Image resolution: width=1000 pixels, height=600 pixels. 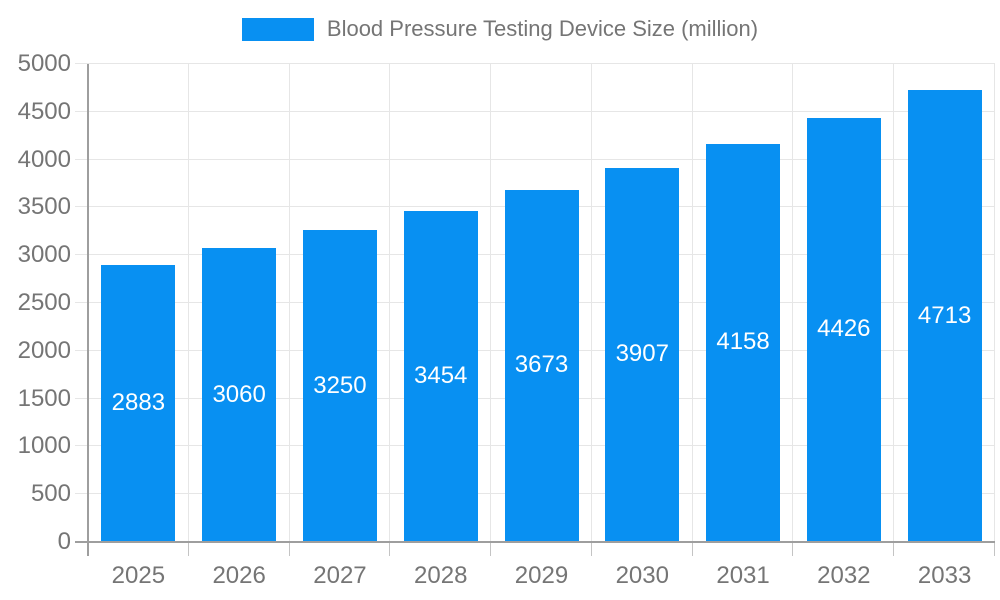 What do you see at coordinates (44, 255) in the screenshot?
I see `y-tick-label: 3000` at bounding box center [44, 255].